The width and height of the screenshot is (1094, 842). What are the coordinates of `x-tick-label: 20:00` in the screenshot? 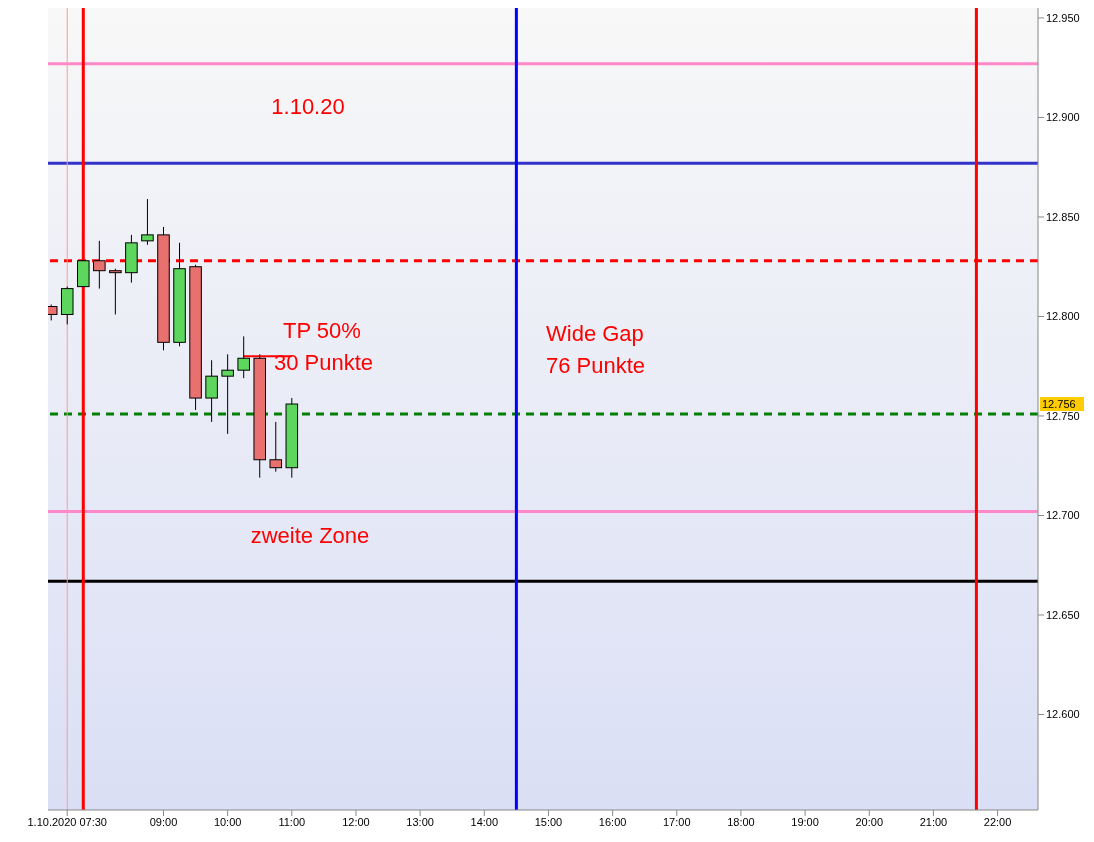 It's located at (869, 821).